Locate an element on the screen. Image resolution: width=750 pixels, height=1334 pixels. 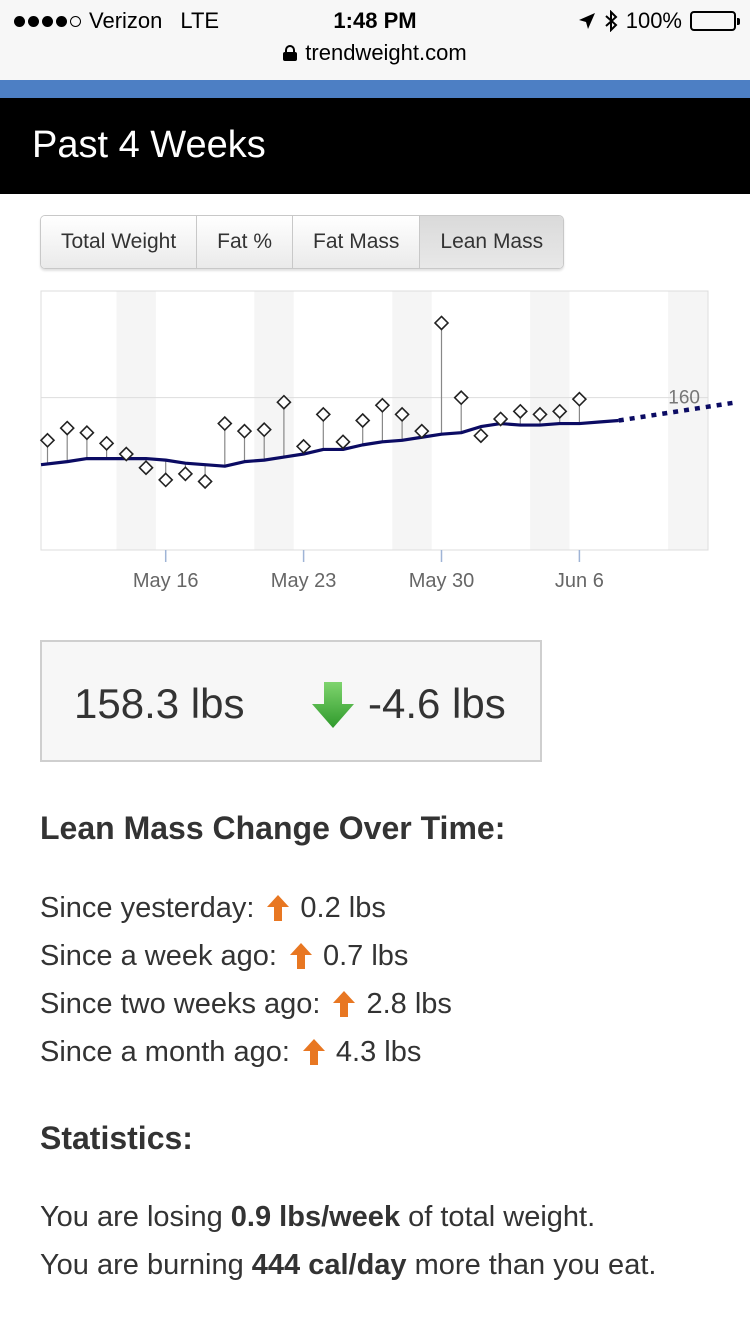
change-label: Since yesterday: is located at coordinates (147, 907).